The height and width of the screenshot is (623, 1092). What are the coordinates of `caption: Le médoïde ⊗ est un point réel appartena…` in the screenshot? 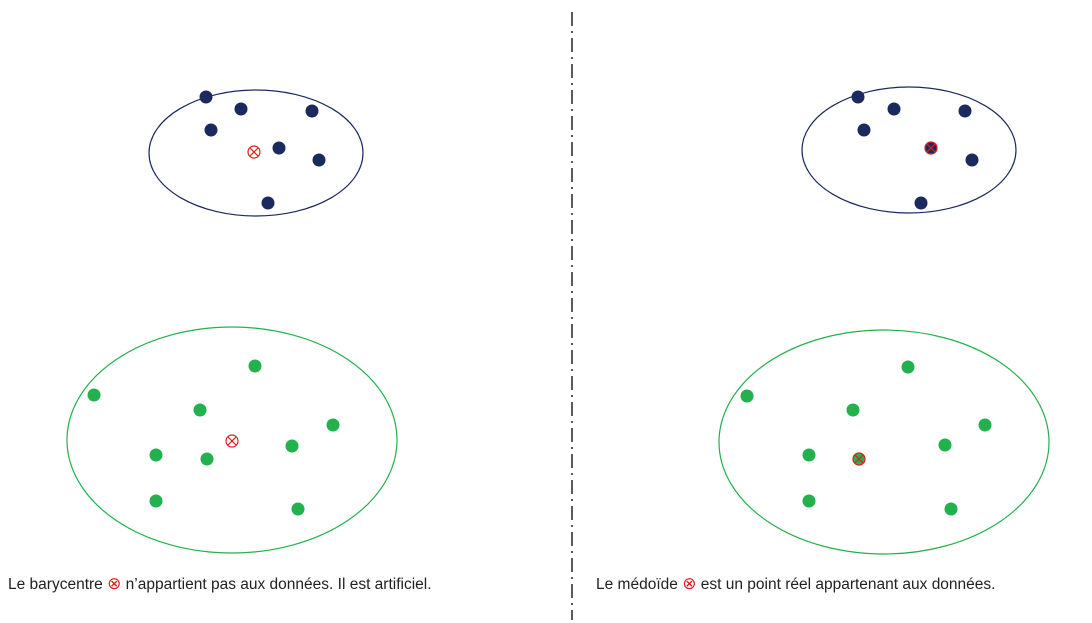 It's located at (795, 584).